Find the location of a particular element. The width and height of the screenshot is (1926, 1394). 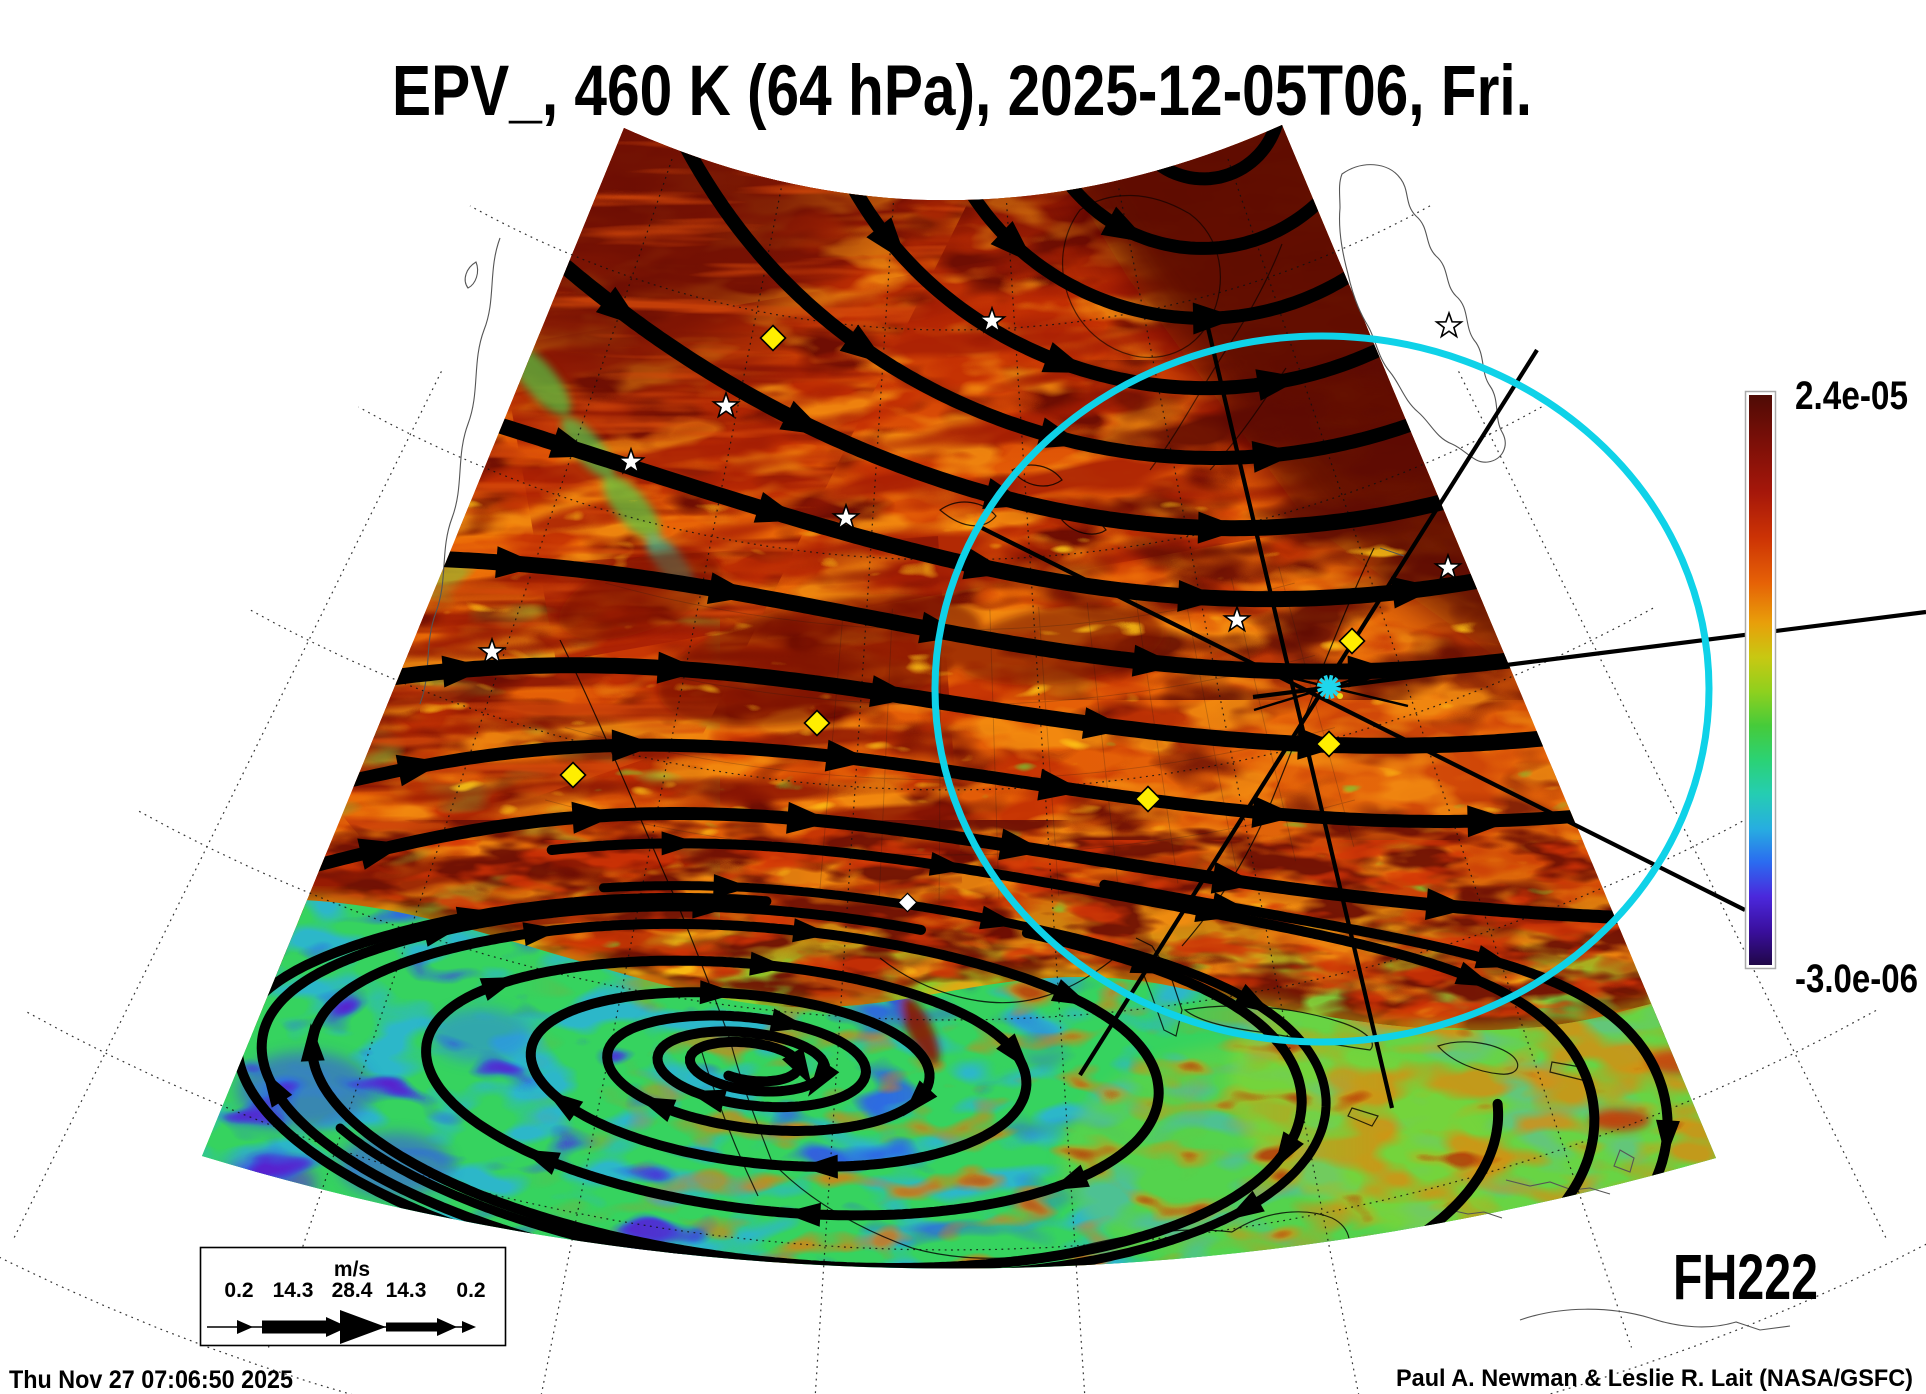

svg-text: 28.4 is located at coordinates (352, 1290).